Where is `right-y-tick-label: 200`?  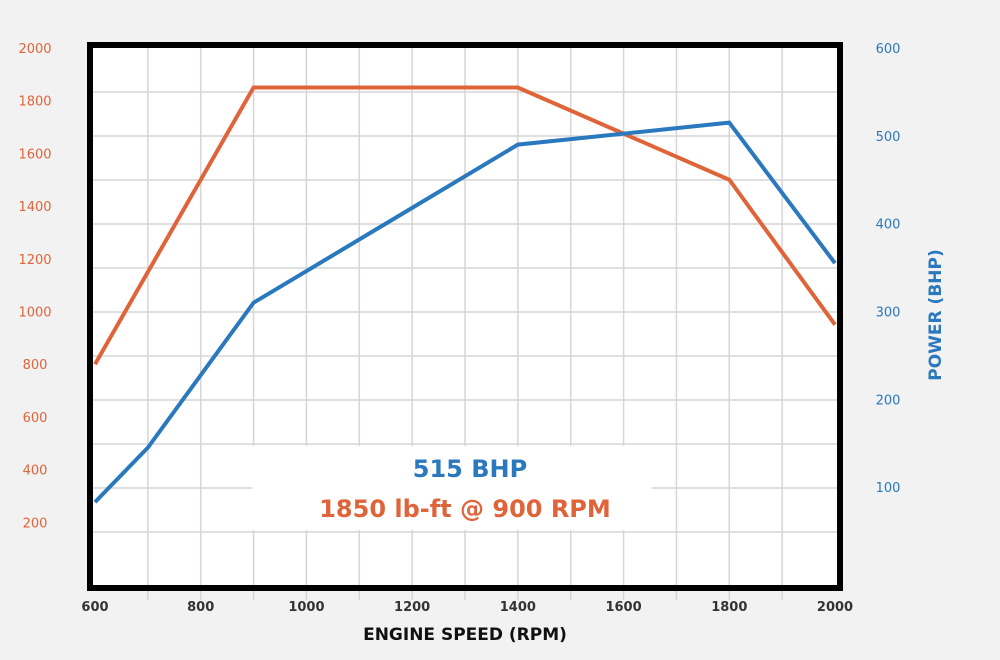
right-y-tick-label: 200 is located at coordinates (888, 400).